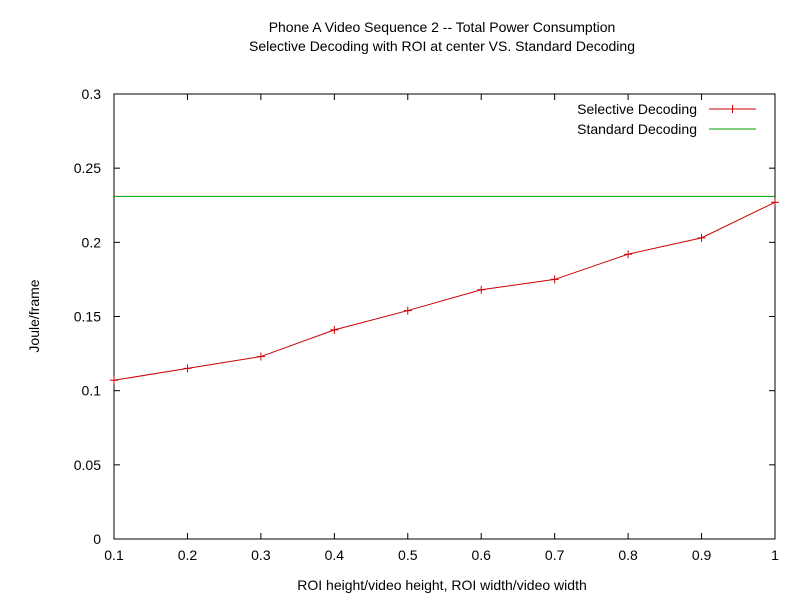 Image resolution: width=800 pixels, height=600 pixels. What do you see at coordinates (34, 315) in the screenshot?
I see `y-axis-label: Joule/frame` at bounding box center [34, 315].